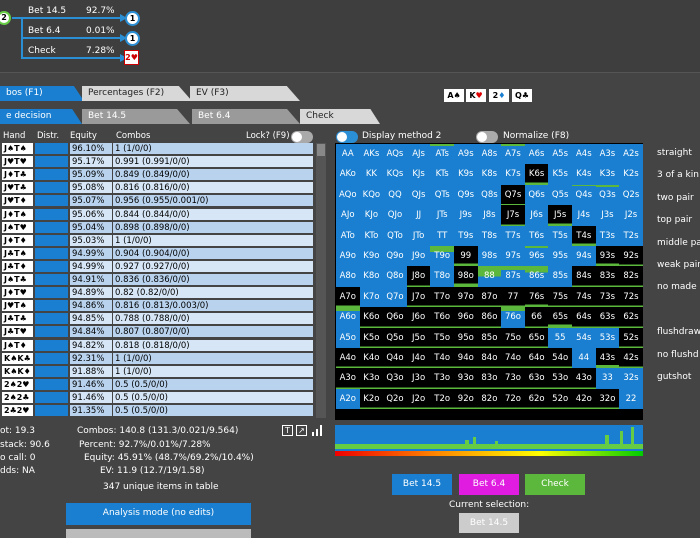 The image size is (700, 538). Describe the element at coordinates (44, 31) in the screenshot. I see `tree-action-bet-small: Bet 6.4` at that location.